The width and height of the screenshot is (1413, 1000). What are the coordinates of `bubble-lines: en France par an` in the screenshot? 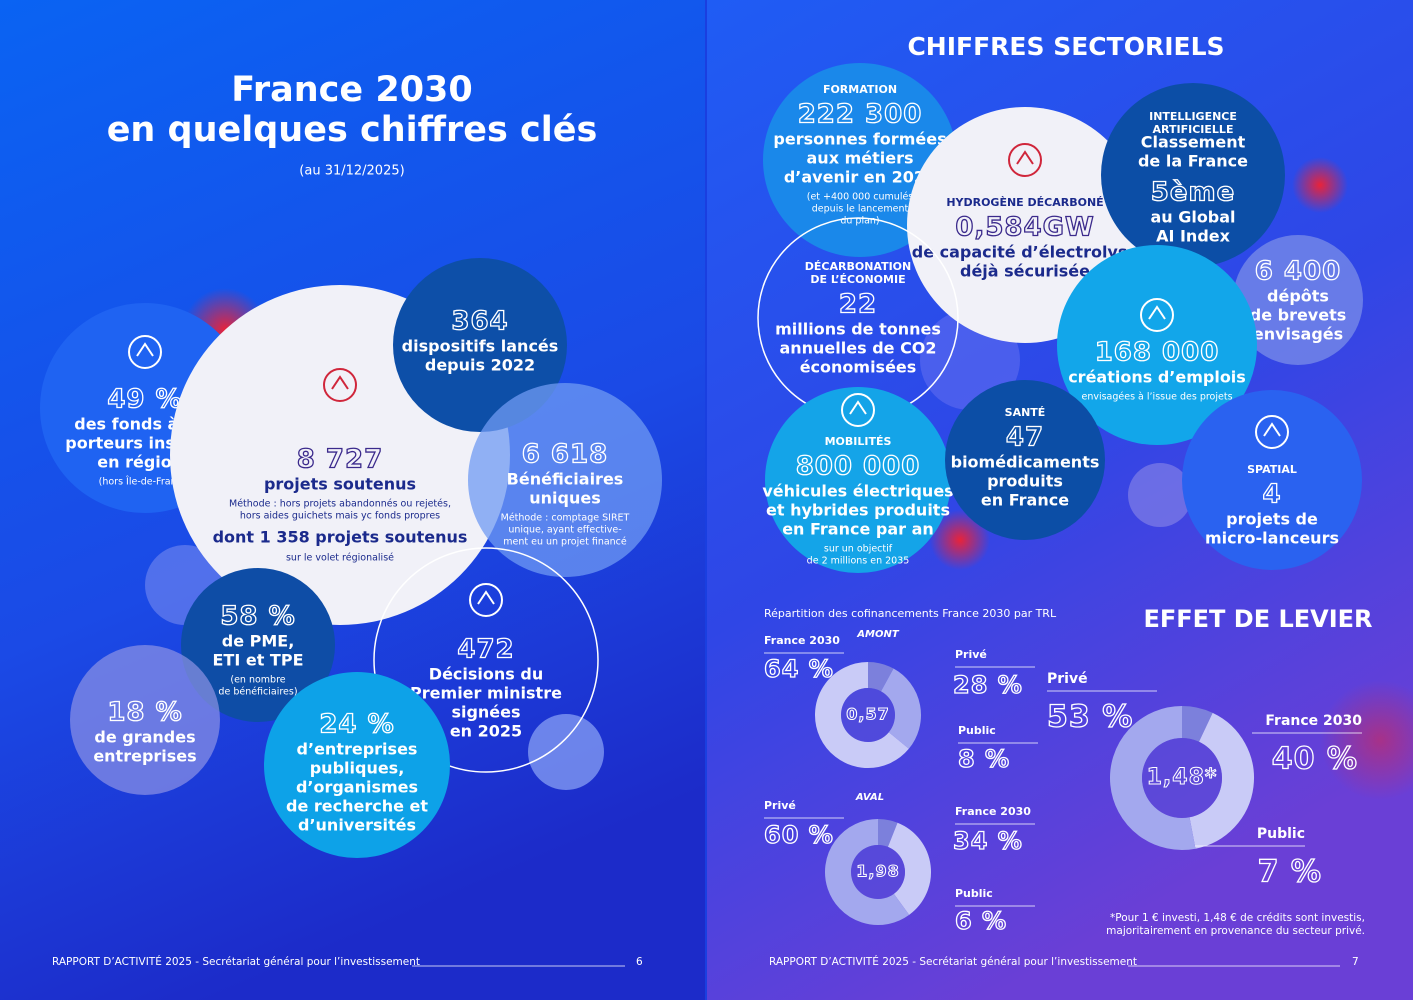 It's located at (858, 529).